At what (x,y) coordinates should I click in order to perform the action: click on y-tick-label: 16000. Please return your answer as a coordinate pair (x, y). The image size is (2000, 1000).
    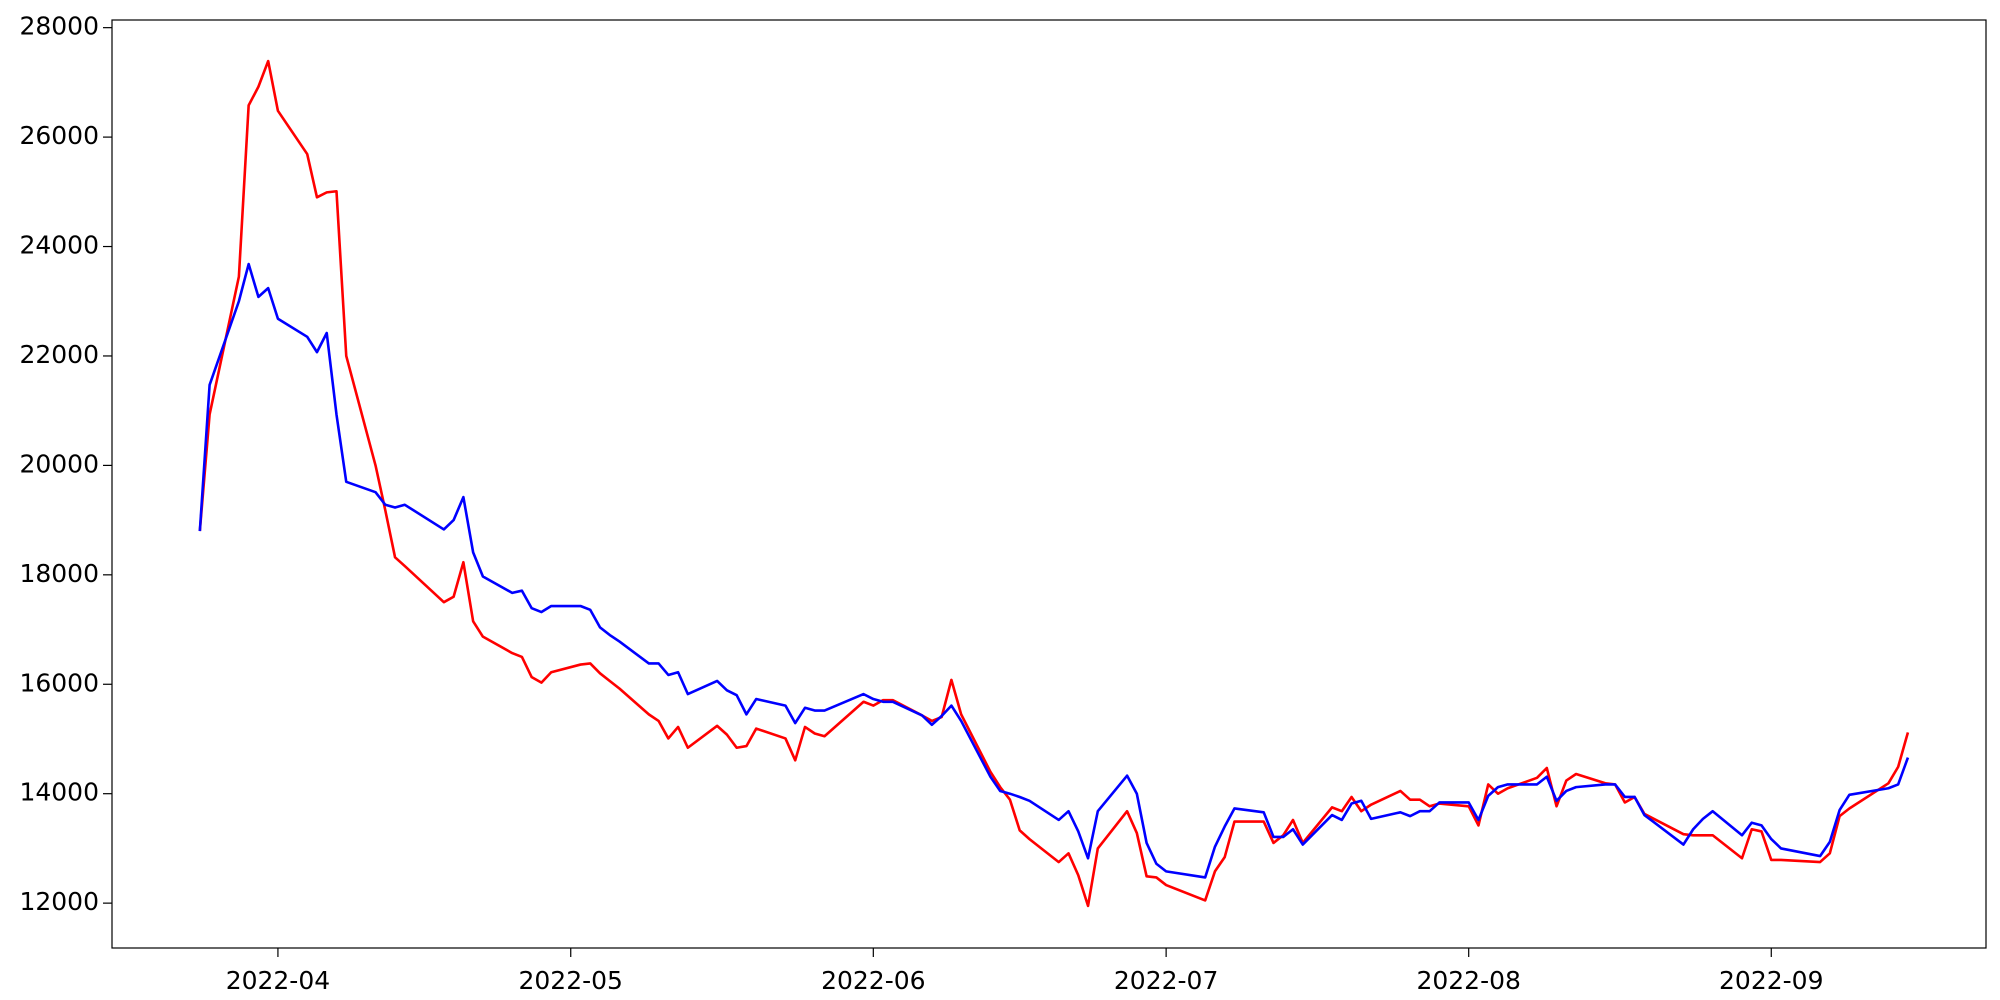
    Looking at the image, I should click on (59, 682).